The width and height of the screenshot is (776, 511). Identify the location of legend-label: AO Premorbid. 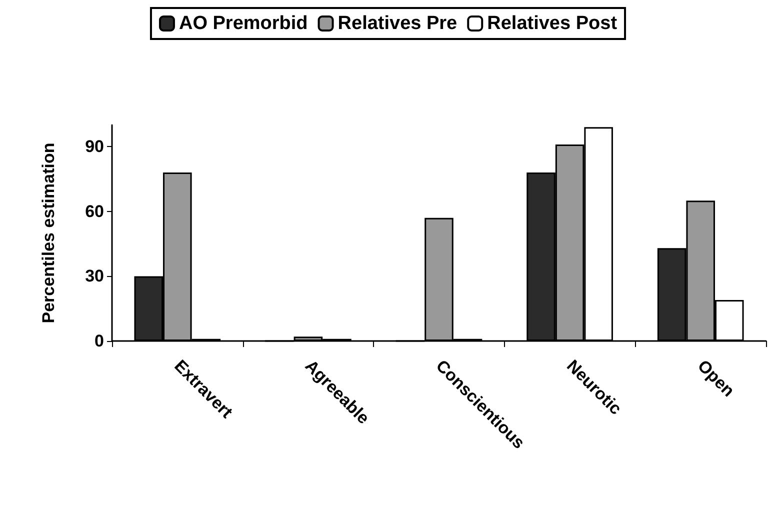
(243, 23).